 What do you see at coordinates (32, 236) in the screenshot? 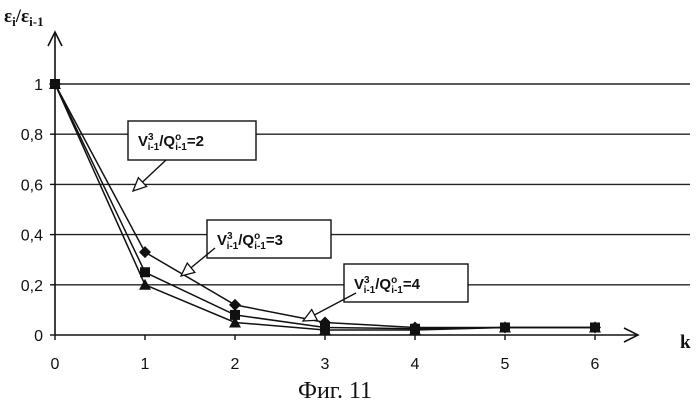
I see `y-tick-label: 0,4` at bounding box center [32, 236].